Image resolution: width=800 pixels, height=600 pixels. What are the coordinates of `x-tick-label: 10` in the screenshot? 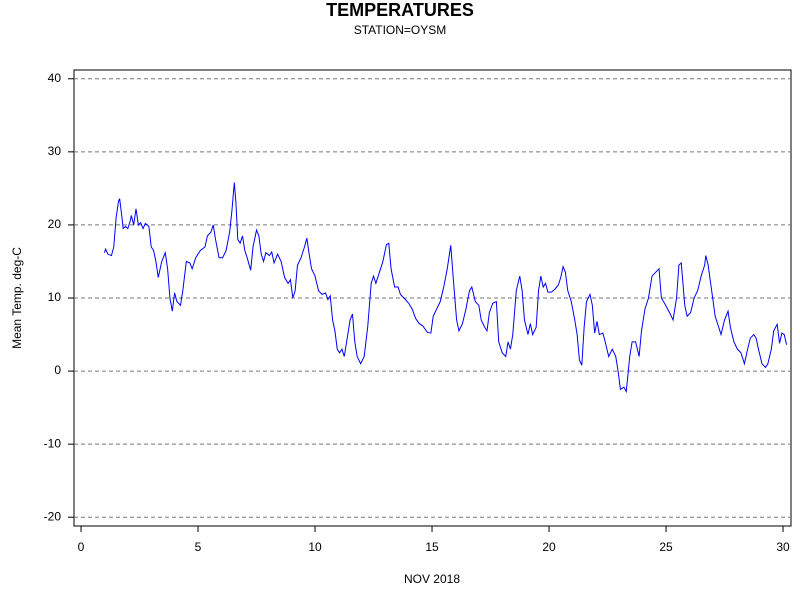 It's located at (315, 547).